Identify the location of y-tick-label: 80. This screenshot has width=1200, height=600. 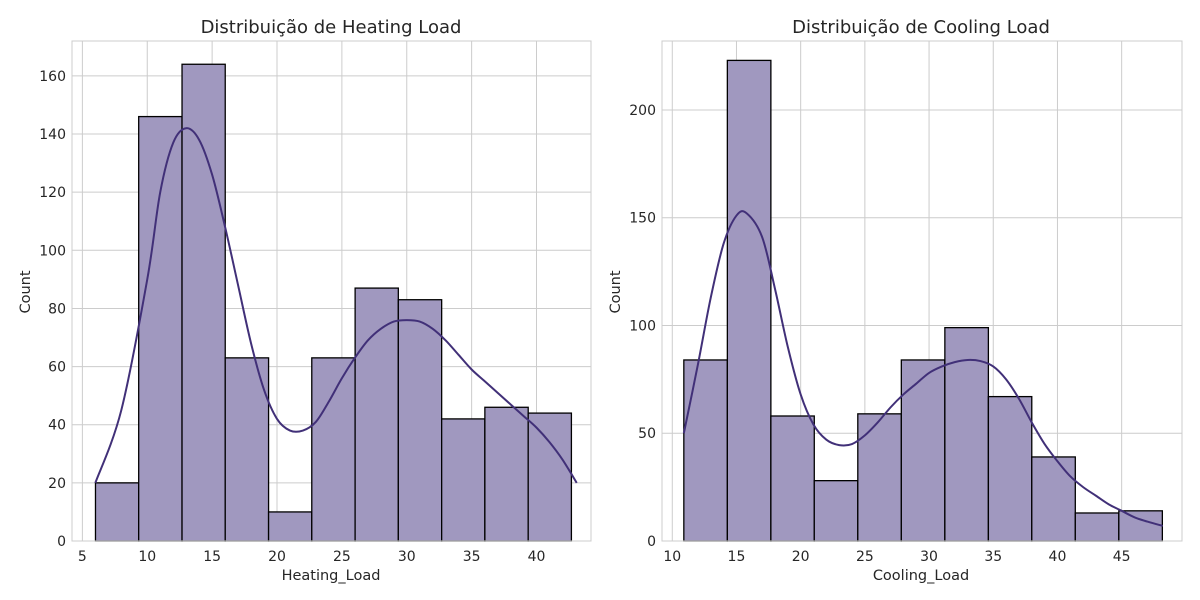
(57, 309).